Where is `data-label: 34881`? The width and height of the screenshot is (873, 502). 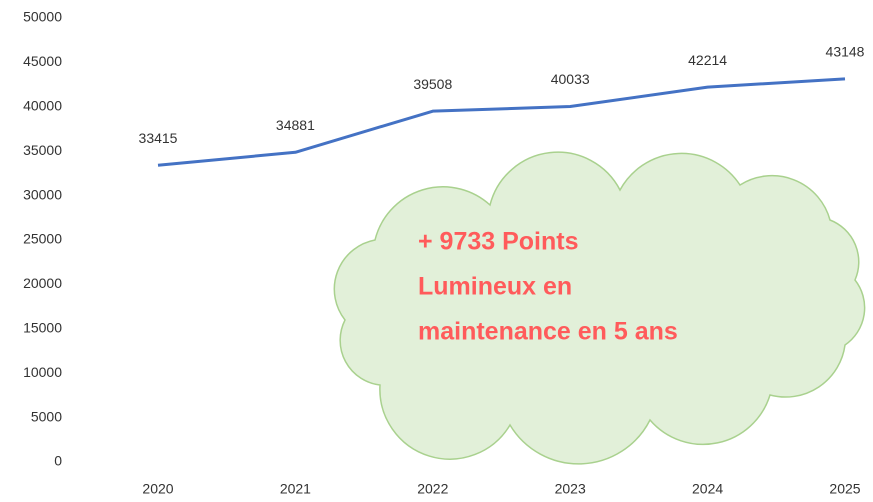
data-label: 34881 is located at coordinates (295, 125).